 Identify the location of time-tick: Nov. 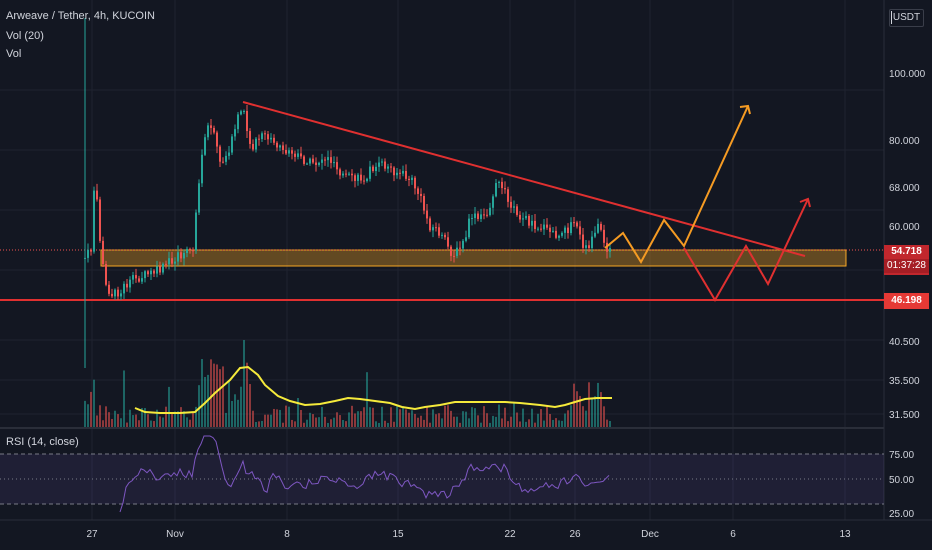
(175, 534).